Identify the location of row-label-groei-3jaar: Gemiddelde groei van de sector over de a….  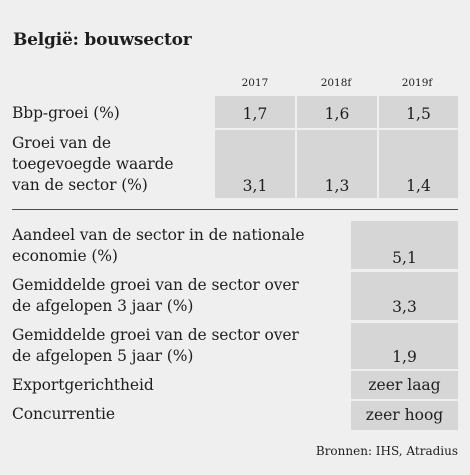
(155, 296).